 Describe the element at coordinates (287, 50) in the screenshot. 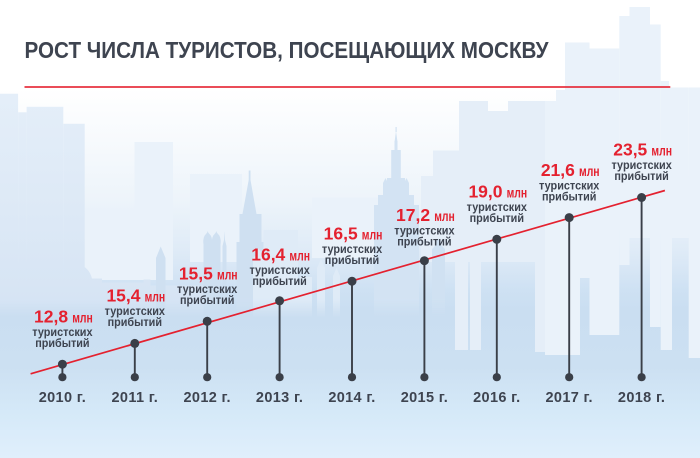

I see `svg-text:РОСТ ЧИСЛА ТУРИСТОВ, ПОСЕЩАЮЩИ: РОСТ ЧИСЛА ТУРИСТОВ, ПОСЕЩАЮЩИХ МОСКВУ` at that location.